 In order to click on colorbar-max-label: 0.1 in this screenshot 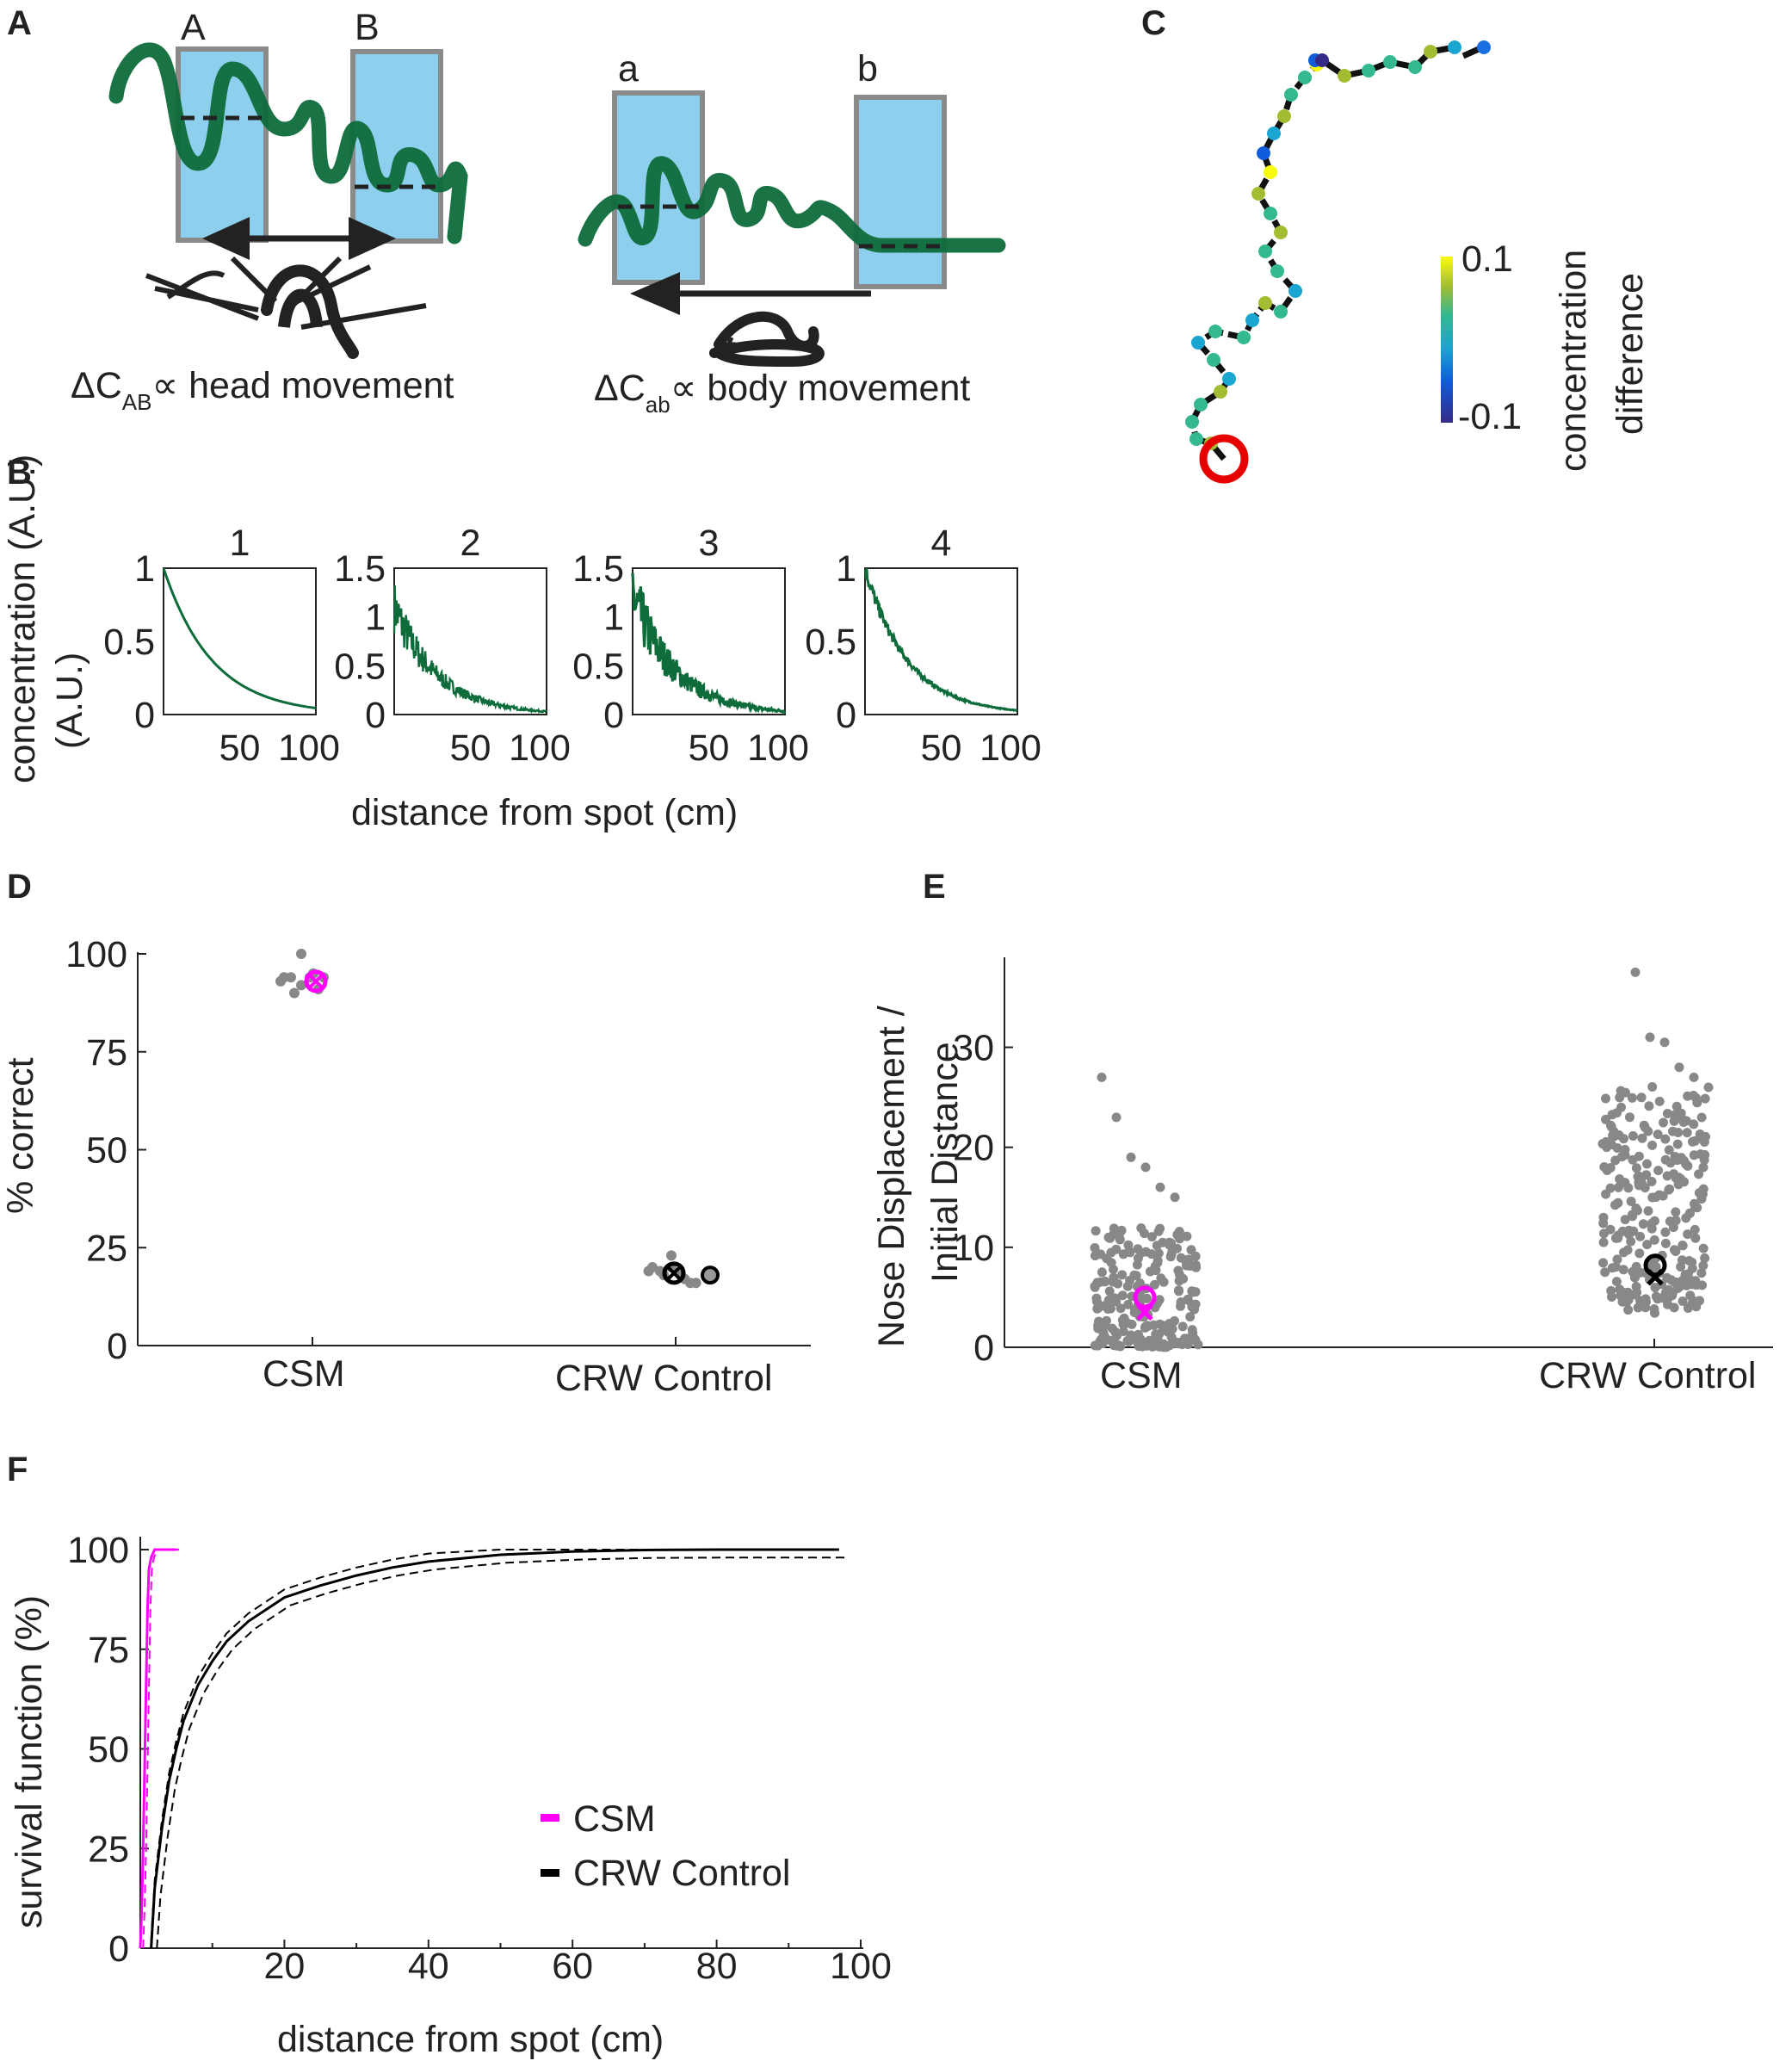, I will do `click(1487, 259)`.